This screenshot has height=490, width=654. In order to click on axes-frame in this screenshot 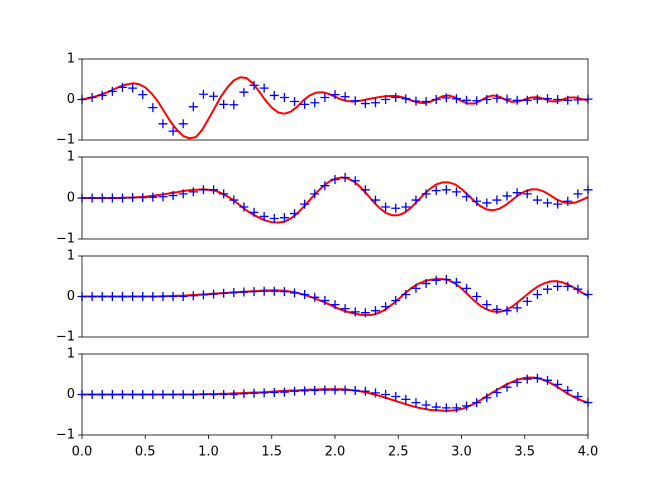, I will do `click(335, 296)`.